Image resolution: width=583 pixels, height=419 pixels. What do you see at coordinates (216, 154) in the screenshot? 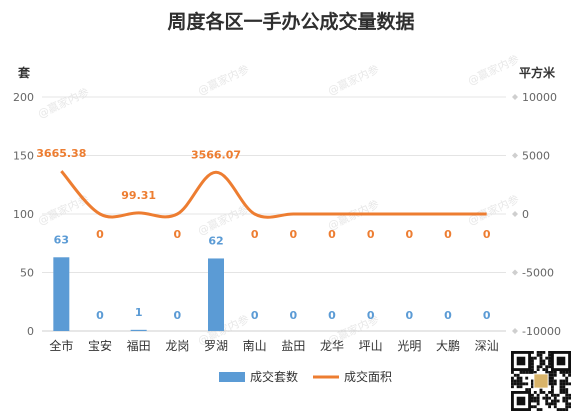
I see `line-value-label: 3566.07` at bounding box center [216, 154].